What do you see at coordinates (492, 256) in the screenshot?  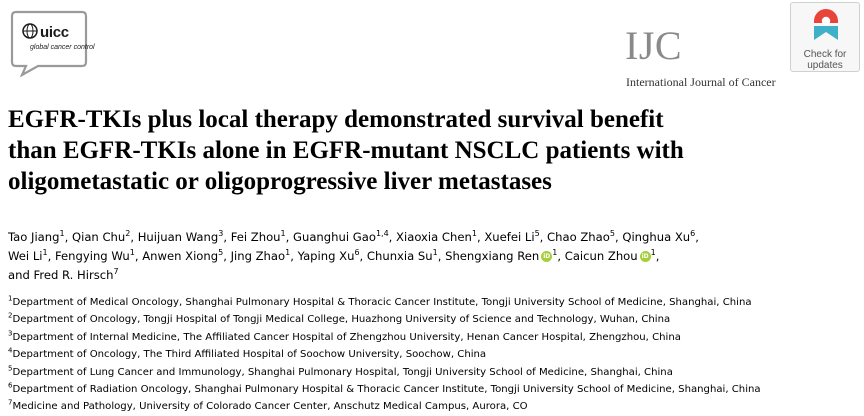 I see `author-name: Shengxiang Ren` at bounding box center [492, 256].